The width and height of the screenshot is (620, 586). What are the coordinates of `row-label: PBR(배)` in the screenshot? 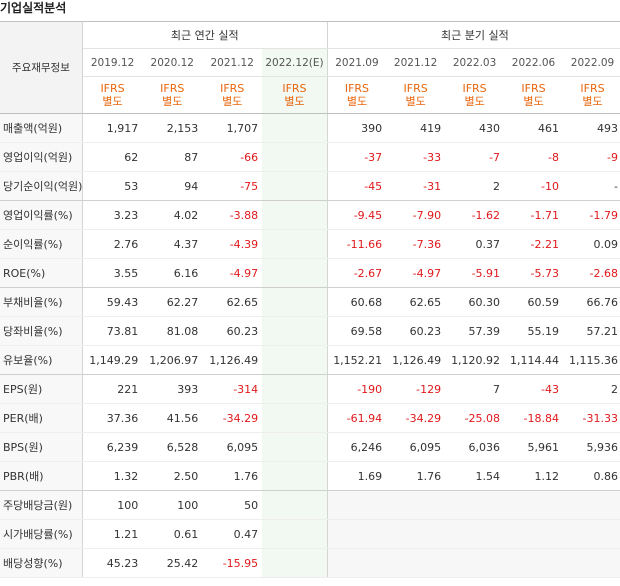 It's located at (41, 476).